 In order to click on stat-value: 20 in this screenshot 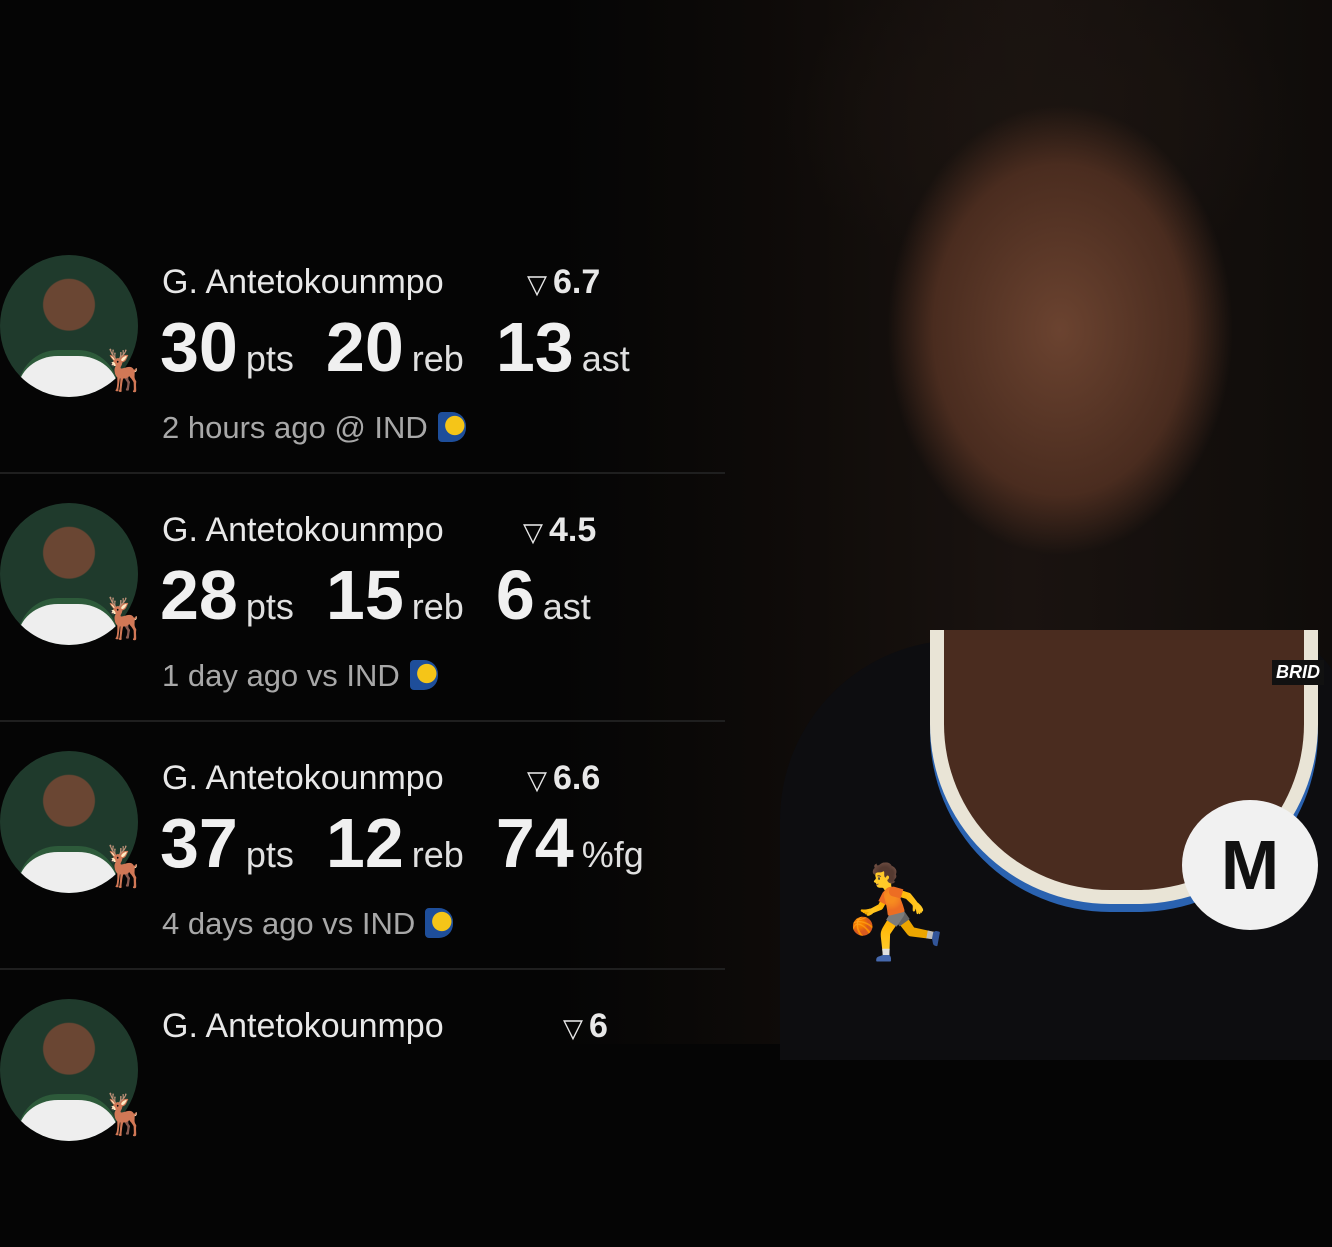, I will do `click(364, 347)`.